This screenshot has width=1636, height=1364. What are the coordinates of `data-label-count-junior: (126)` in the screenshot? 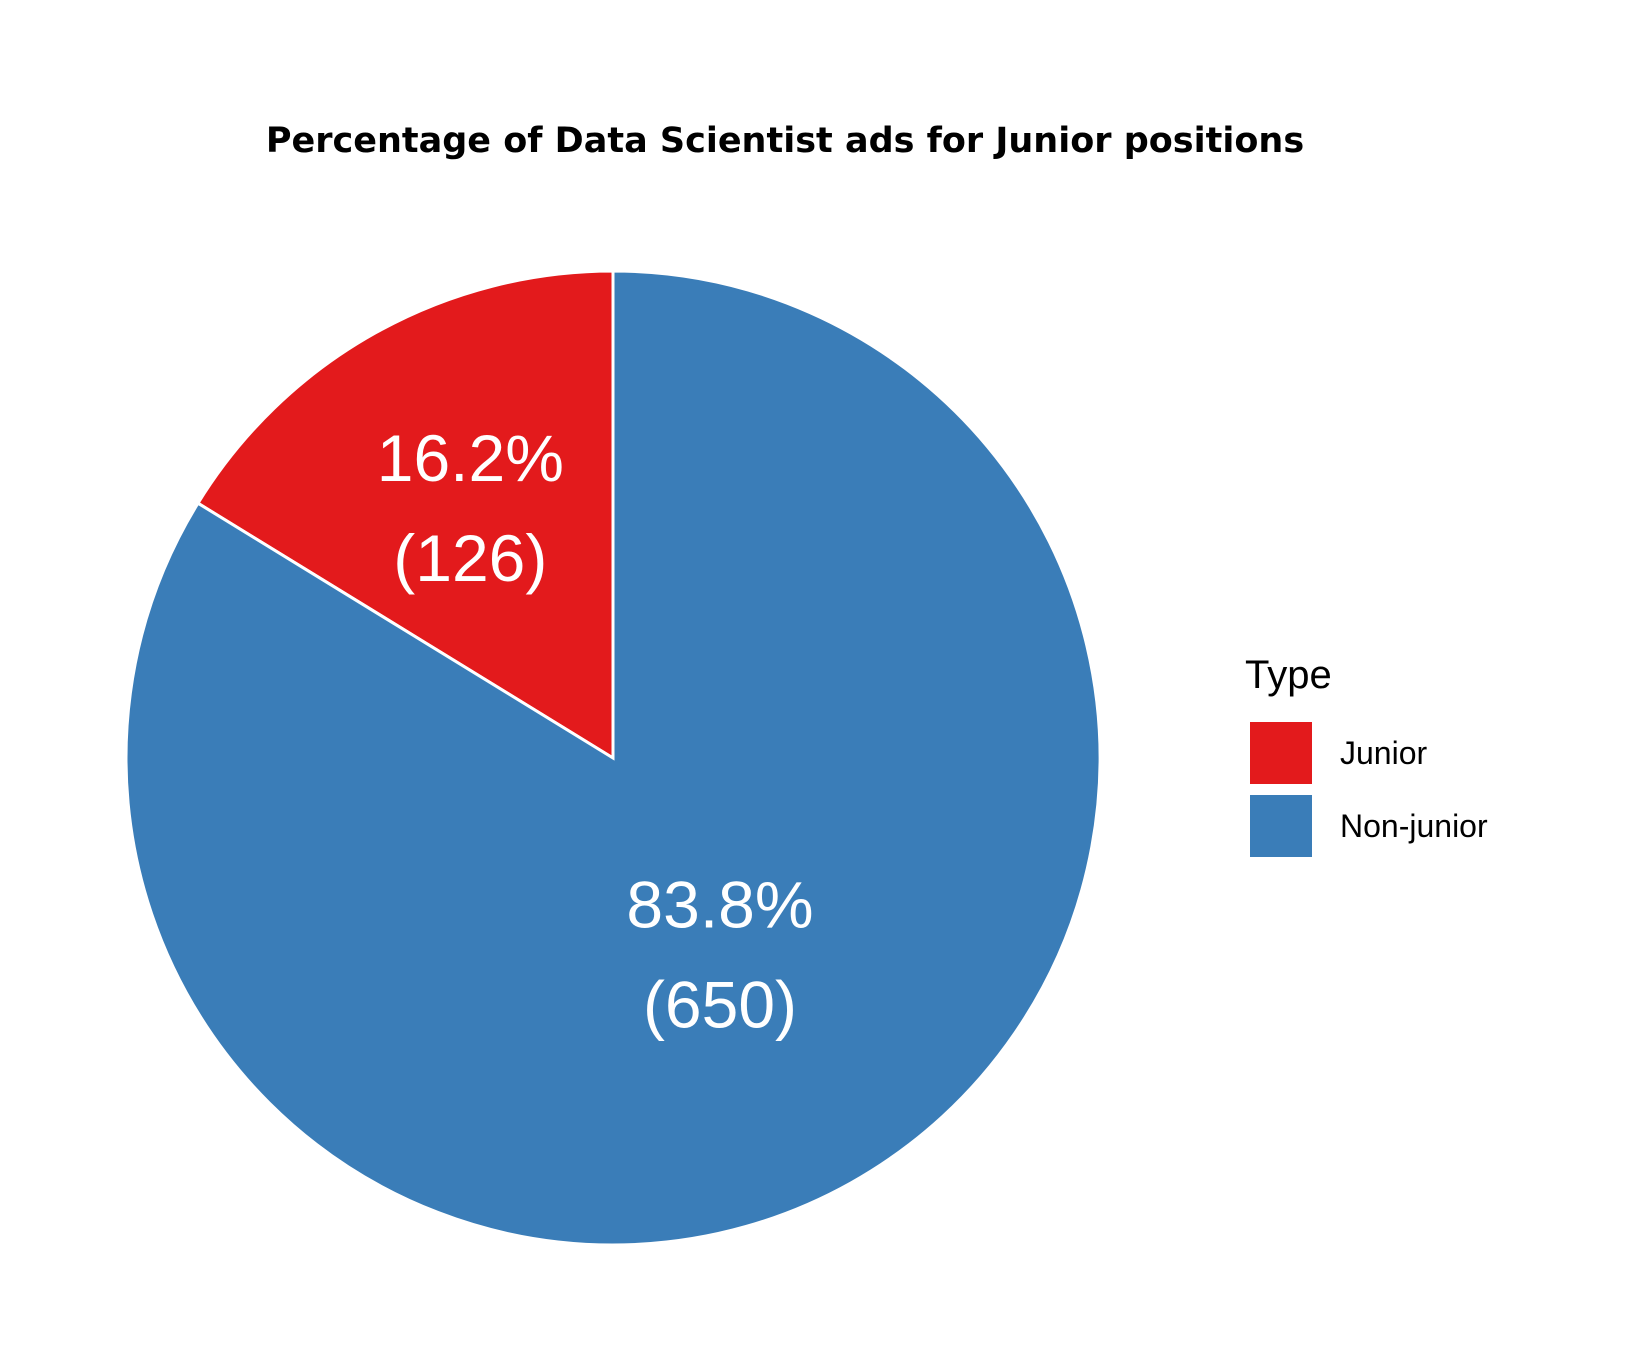 It's located at (470, 558).